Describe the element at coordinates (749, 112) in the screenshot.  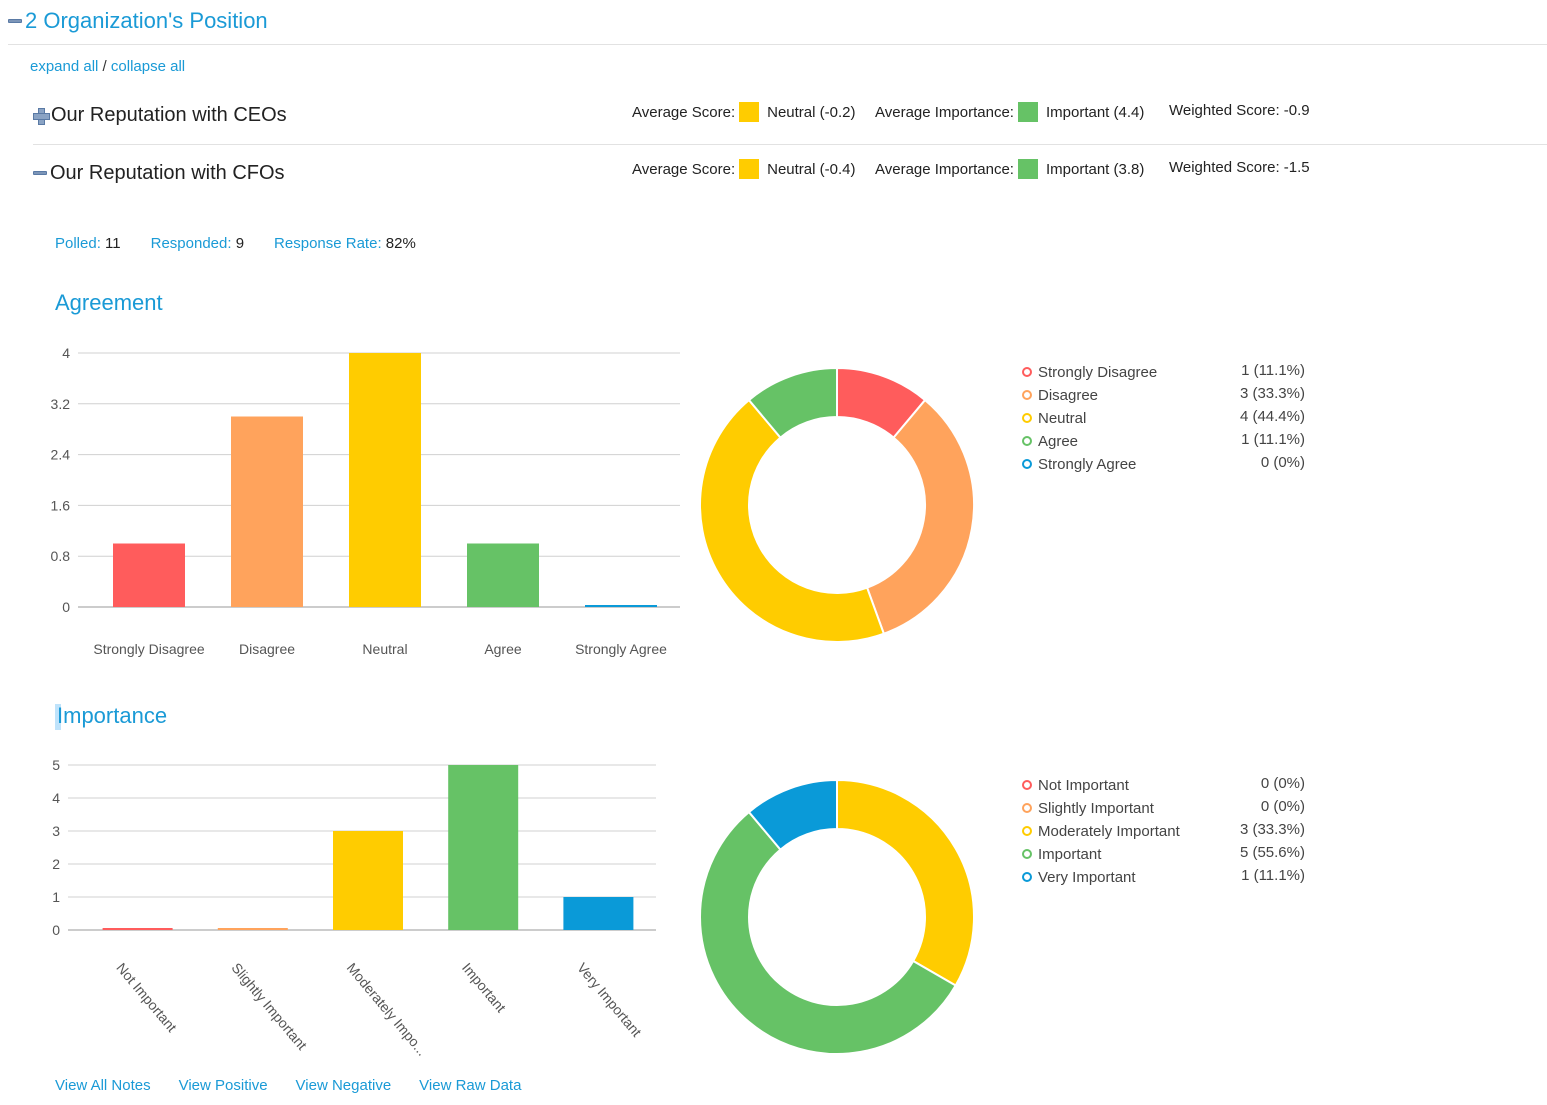
I see `score-color-swatch` at that location.